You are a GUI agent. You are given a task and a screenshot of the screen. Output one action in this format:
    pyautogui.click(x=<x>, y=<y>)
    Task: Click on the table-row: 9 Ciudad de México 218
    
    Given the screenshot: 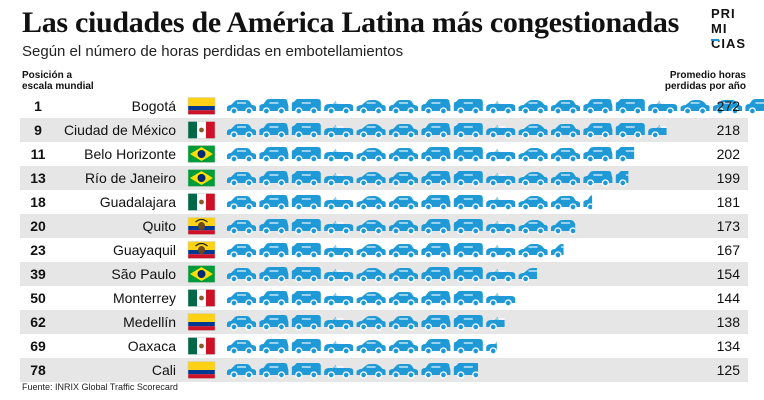 What is the action you would take?
    pyautogui.click(x=384, y=130)
    